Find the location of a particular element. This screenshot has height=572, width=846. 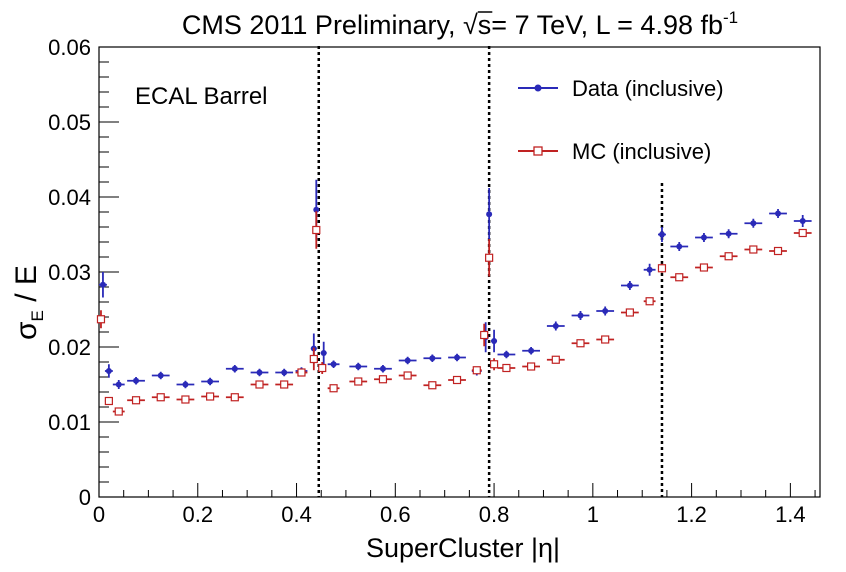

x-tick-label: 1.4 is located at coordinates (790, 514).